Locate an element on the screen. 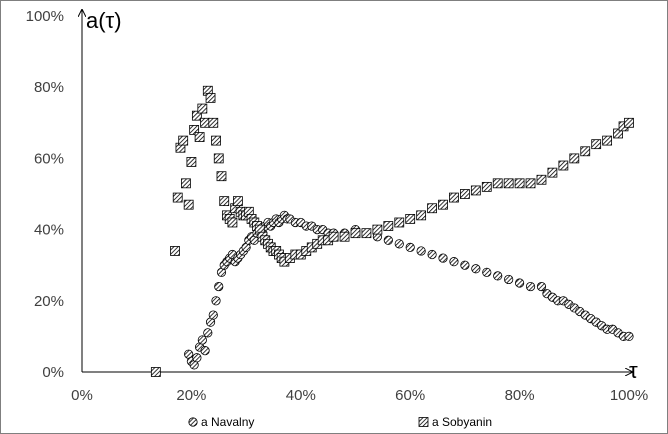 This screenshot has height=434, width=668. y-tick-label: 60% is located at coordinates (49, 158).